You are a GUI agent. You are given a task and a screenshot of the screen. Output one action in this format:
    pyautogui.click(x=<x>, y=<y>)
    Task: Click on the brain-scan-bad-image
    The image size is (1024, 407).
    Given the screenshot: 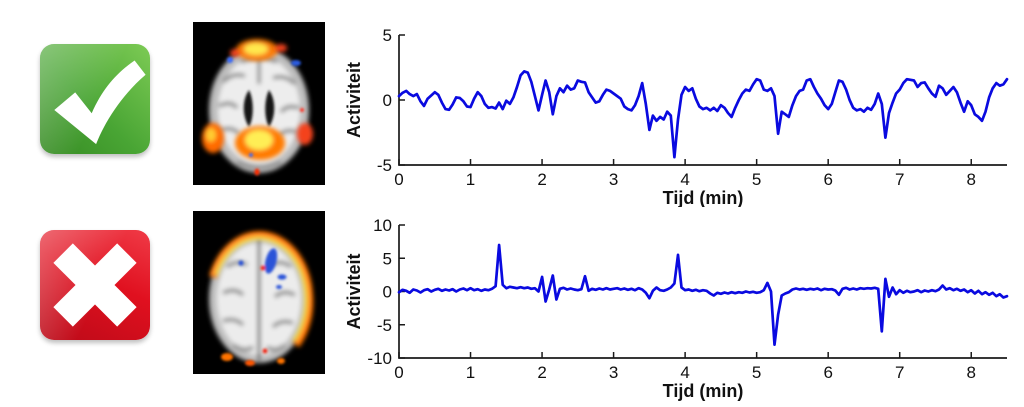 What is the action you would take?
    pyautogui.click(x=259, y=292)
    